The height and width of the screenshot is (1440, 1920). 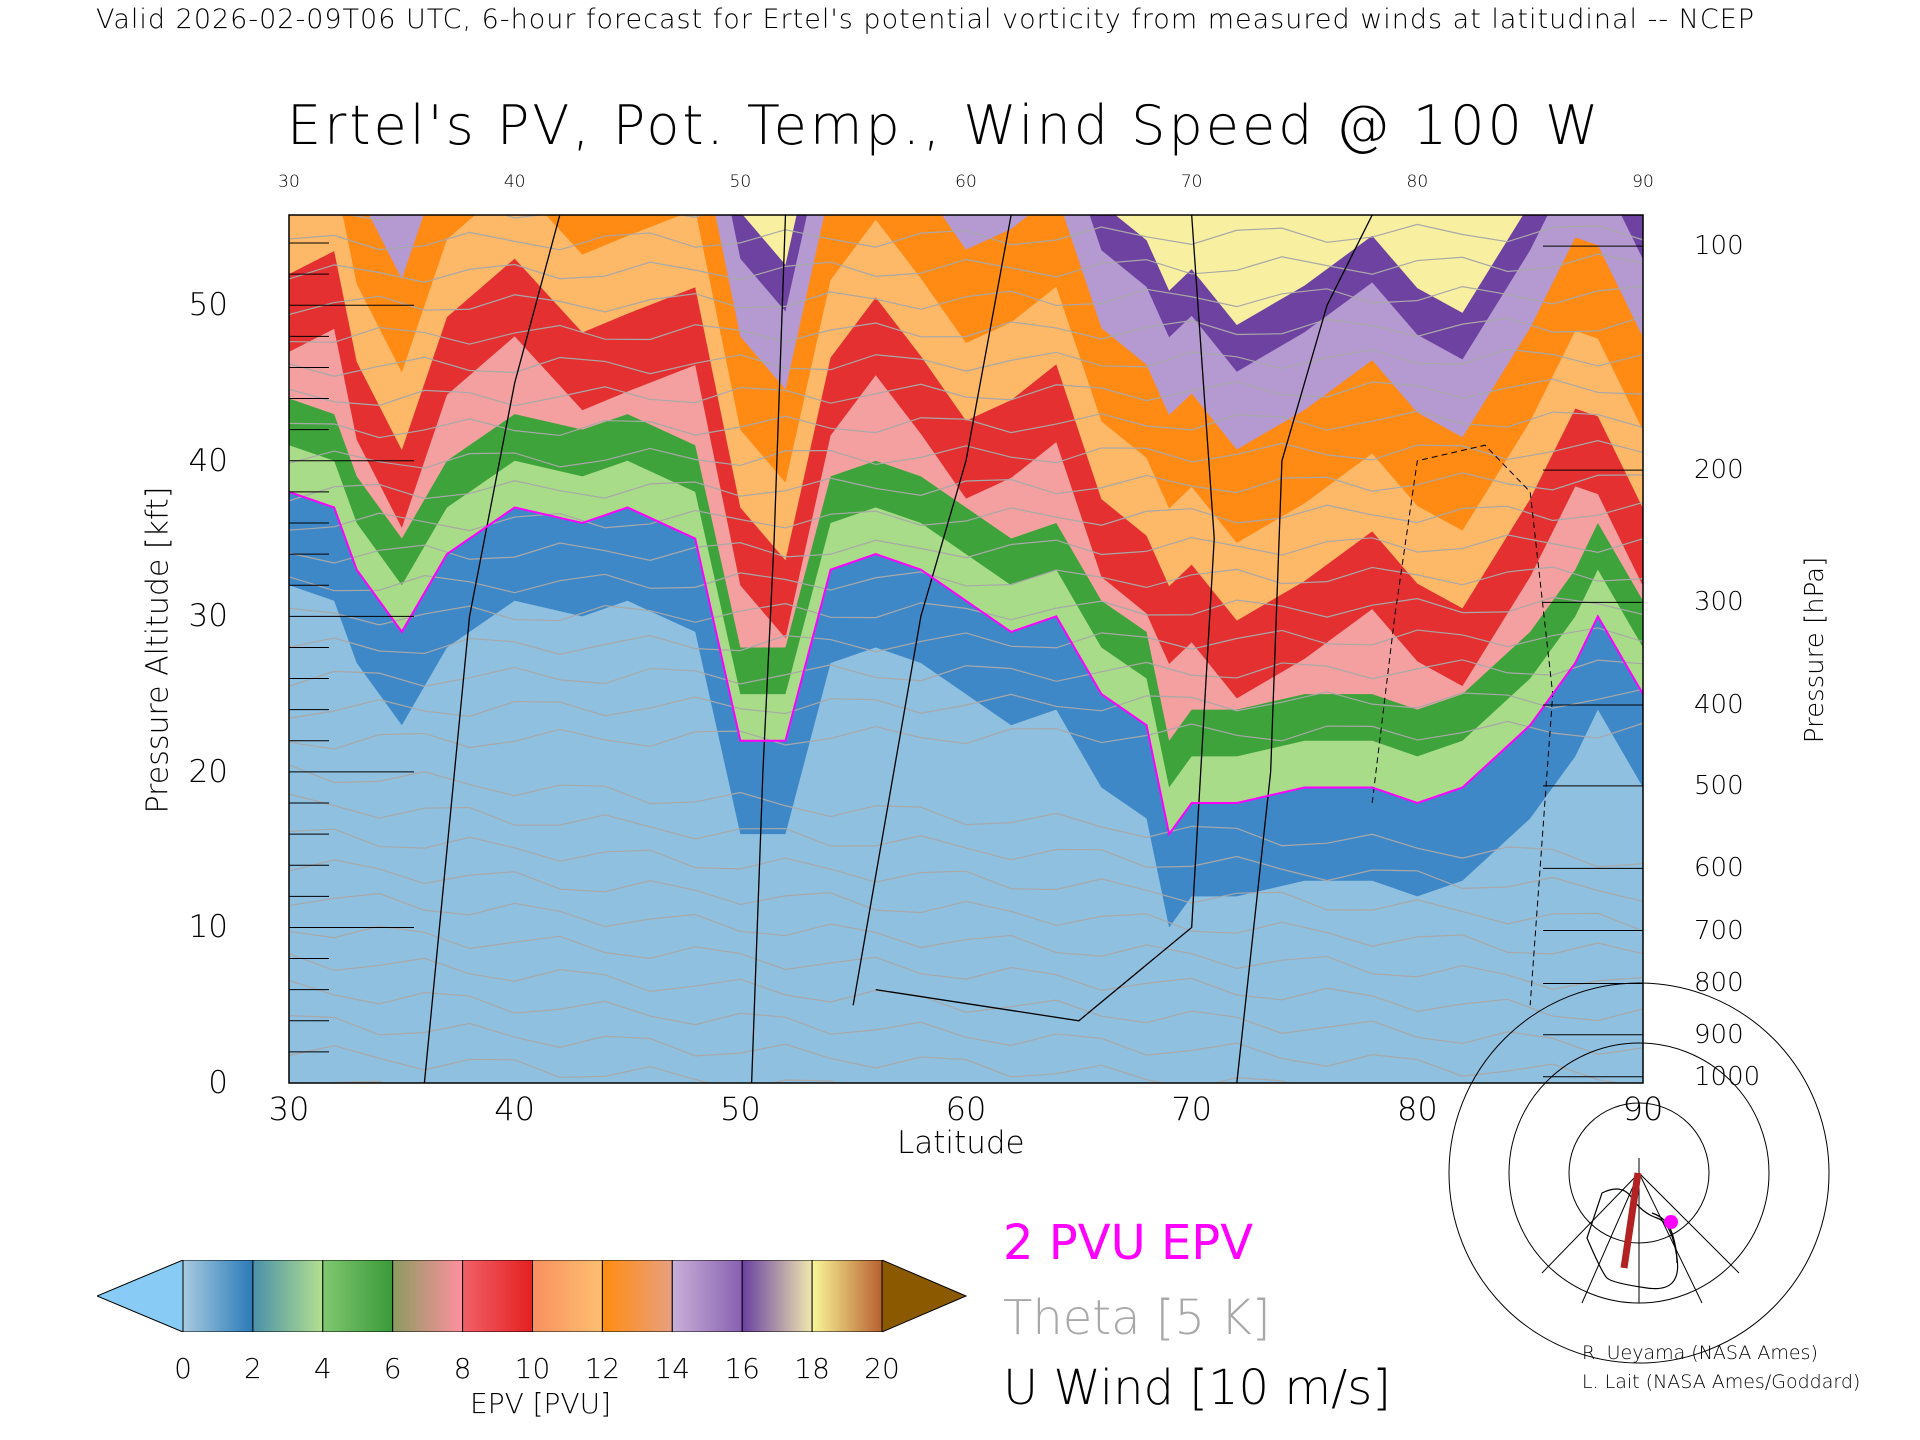 What do you see at coordinates (966, 182) in the screenshot?
I see `top-tick-label: 60` at bounding box center [966, 182].